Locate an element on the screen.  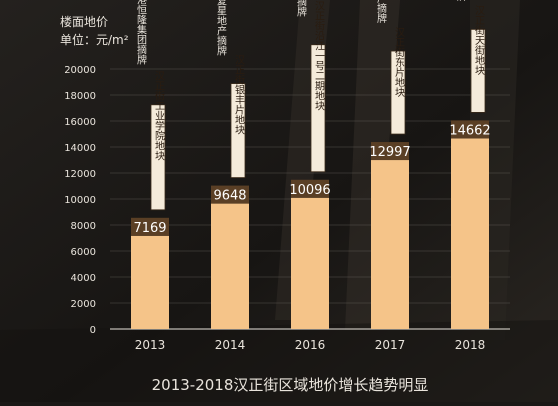
y-tick-label: 6000 is located at coordinates (83, 252).